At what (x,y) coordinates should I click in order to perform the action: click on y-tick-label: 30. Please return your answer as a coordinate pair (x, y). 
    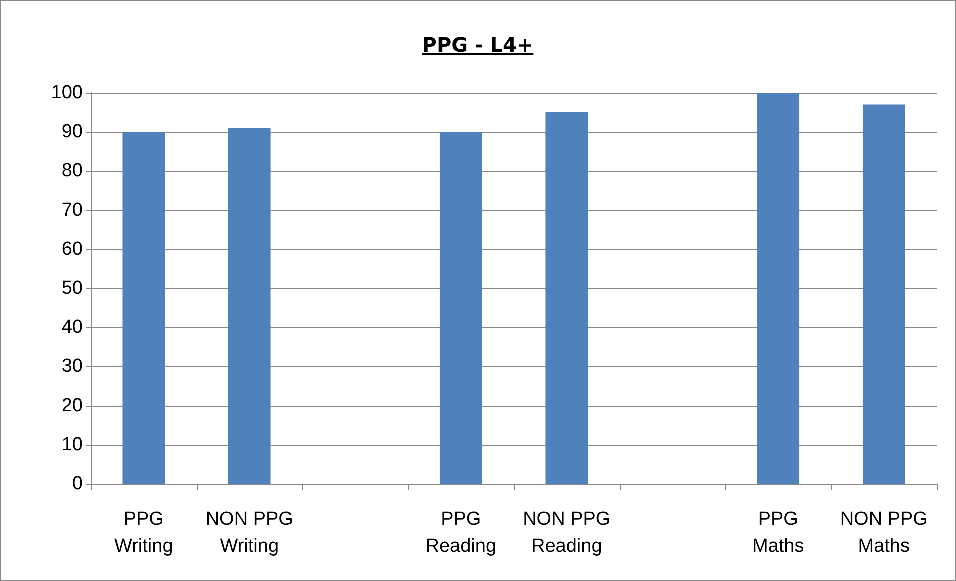
    Looking at the image, I should click on (72, 367).